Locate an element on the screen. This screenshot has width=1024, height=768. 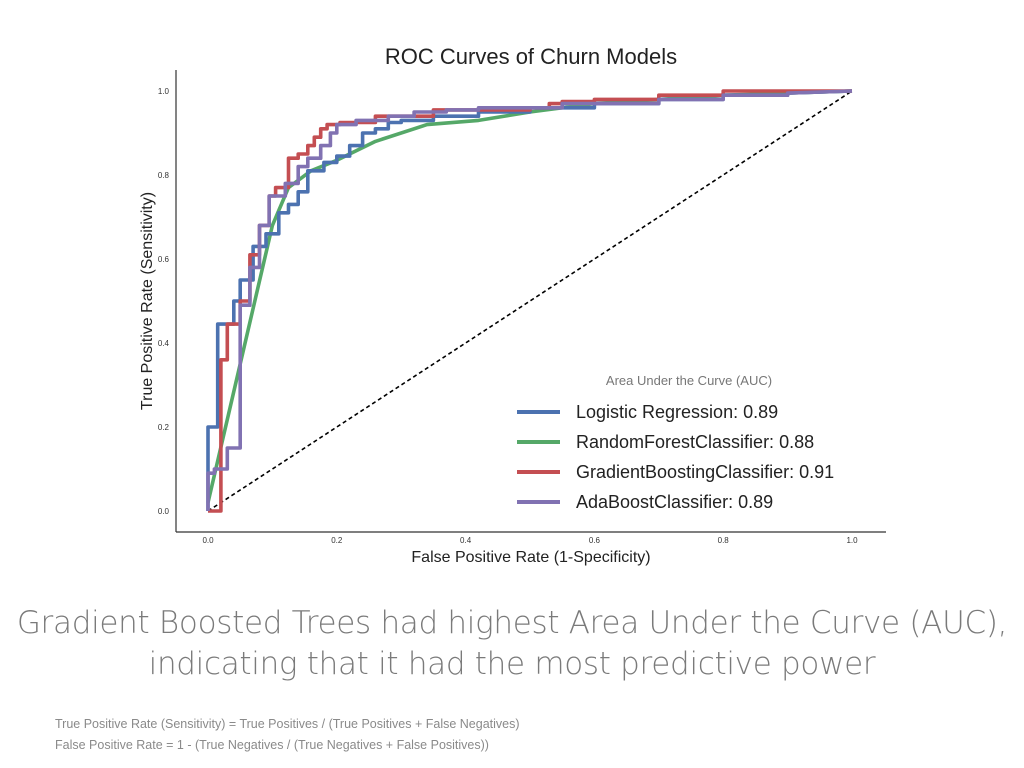
legend-entry: RandomForestClassifier: 0.88 is located at coordinates (695, 442).